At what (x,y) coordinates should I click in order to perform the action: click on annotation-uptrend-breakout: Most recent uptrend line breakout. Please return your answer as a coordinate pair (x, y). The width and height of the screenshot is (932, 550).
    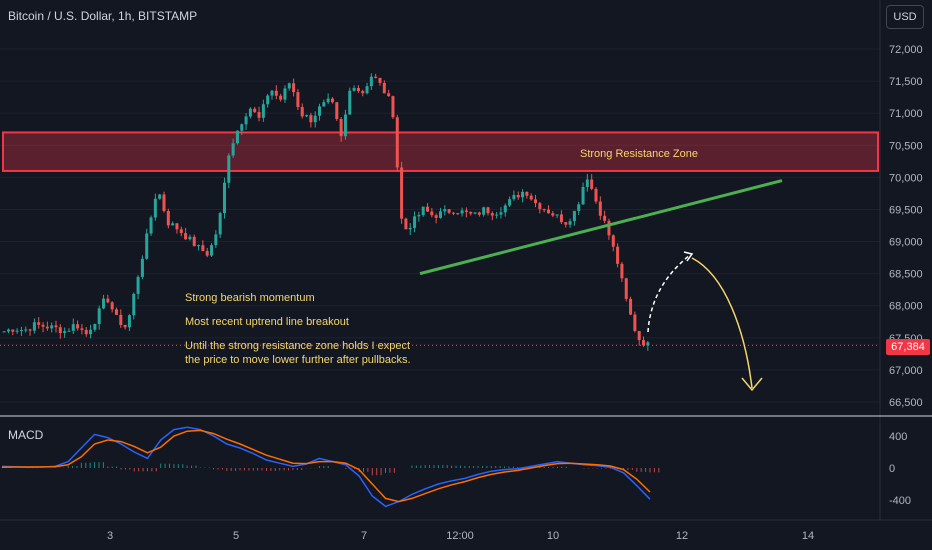
    Looking at the image, I should click on (267, 322).